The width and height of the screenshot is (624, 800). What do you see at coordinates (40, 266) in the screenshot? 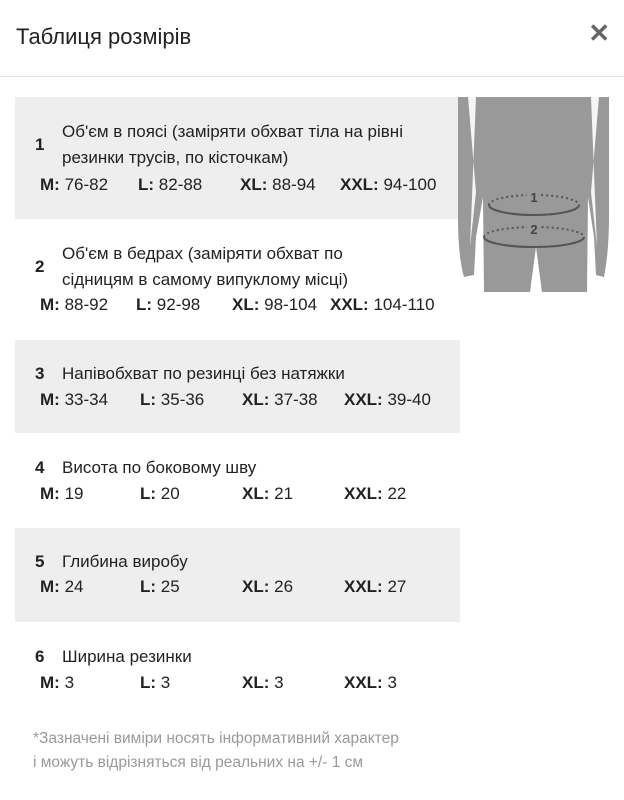
I see `row-number: 2` at bounding box center [40, 266].